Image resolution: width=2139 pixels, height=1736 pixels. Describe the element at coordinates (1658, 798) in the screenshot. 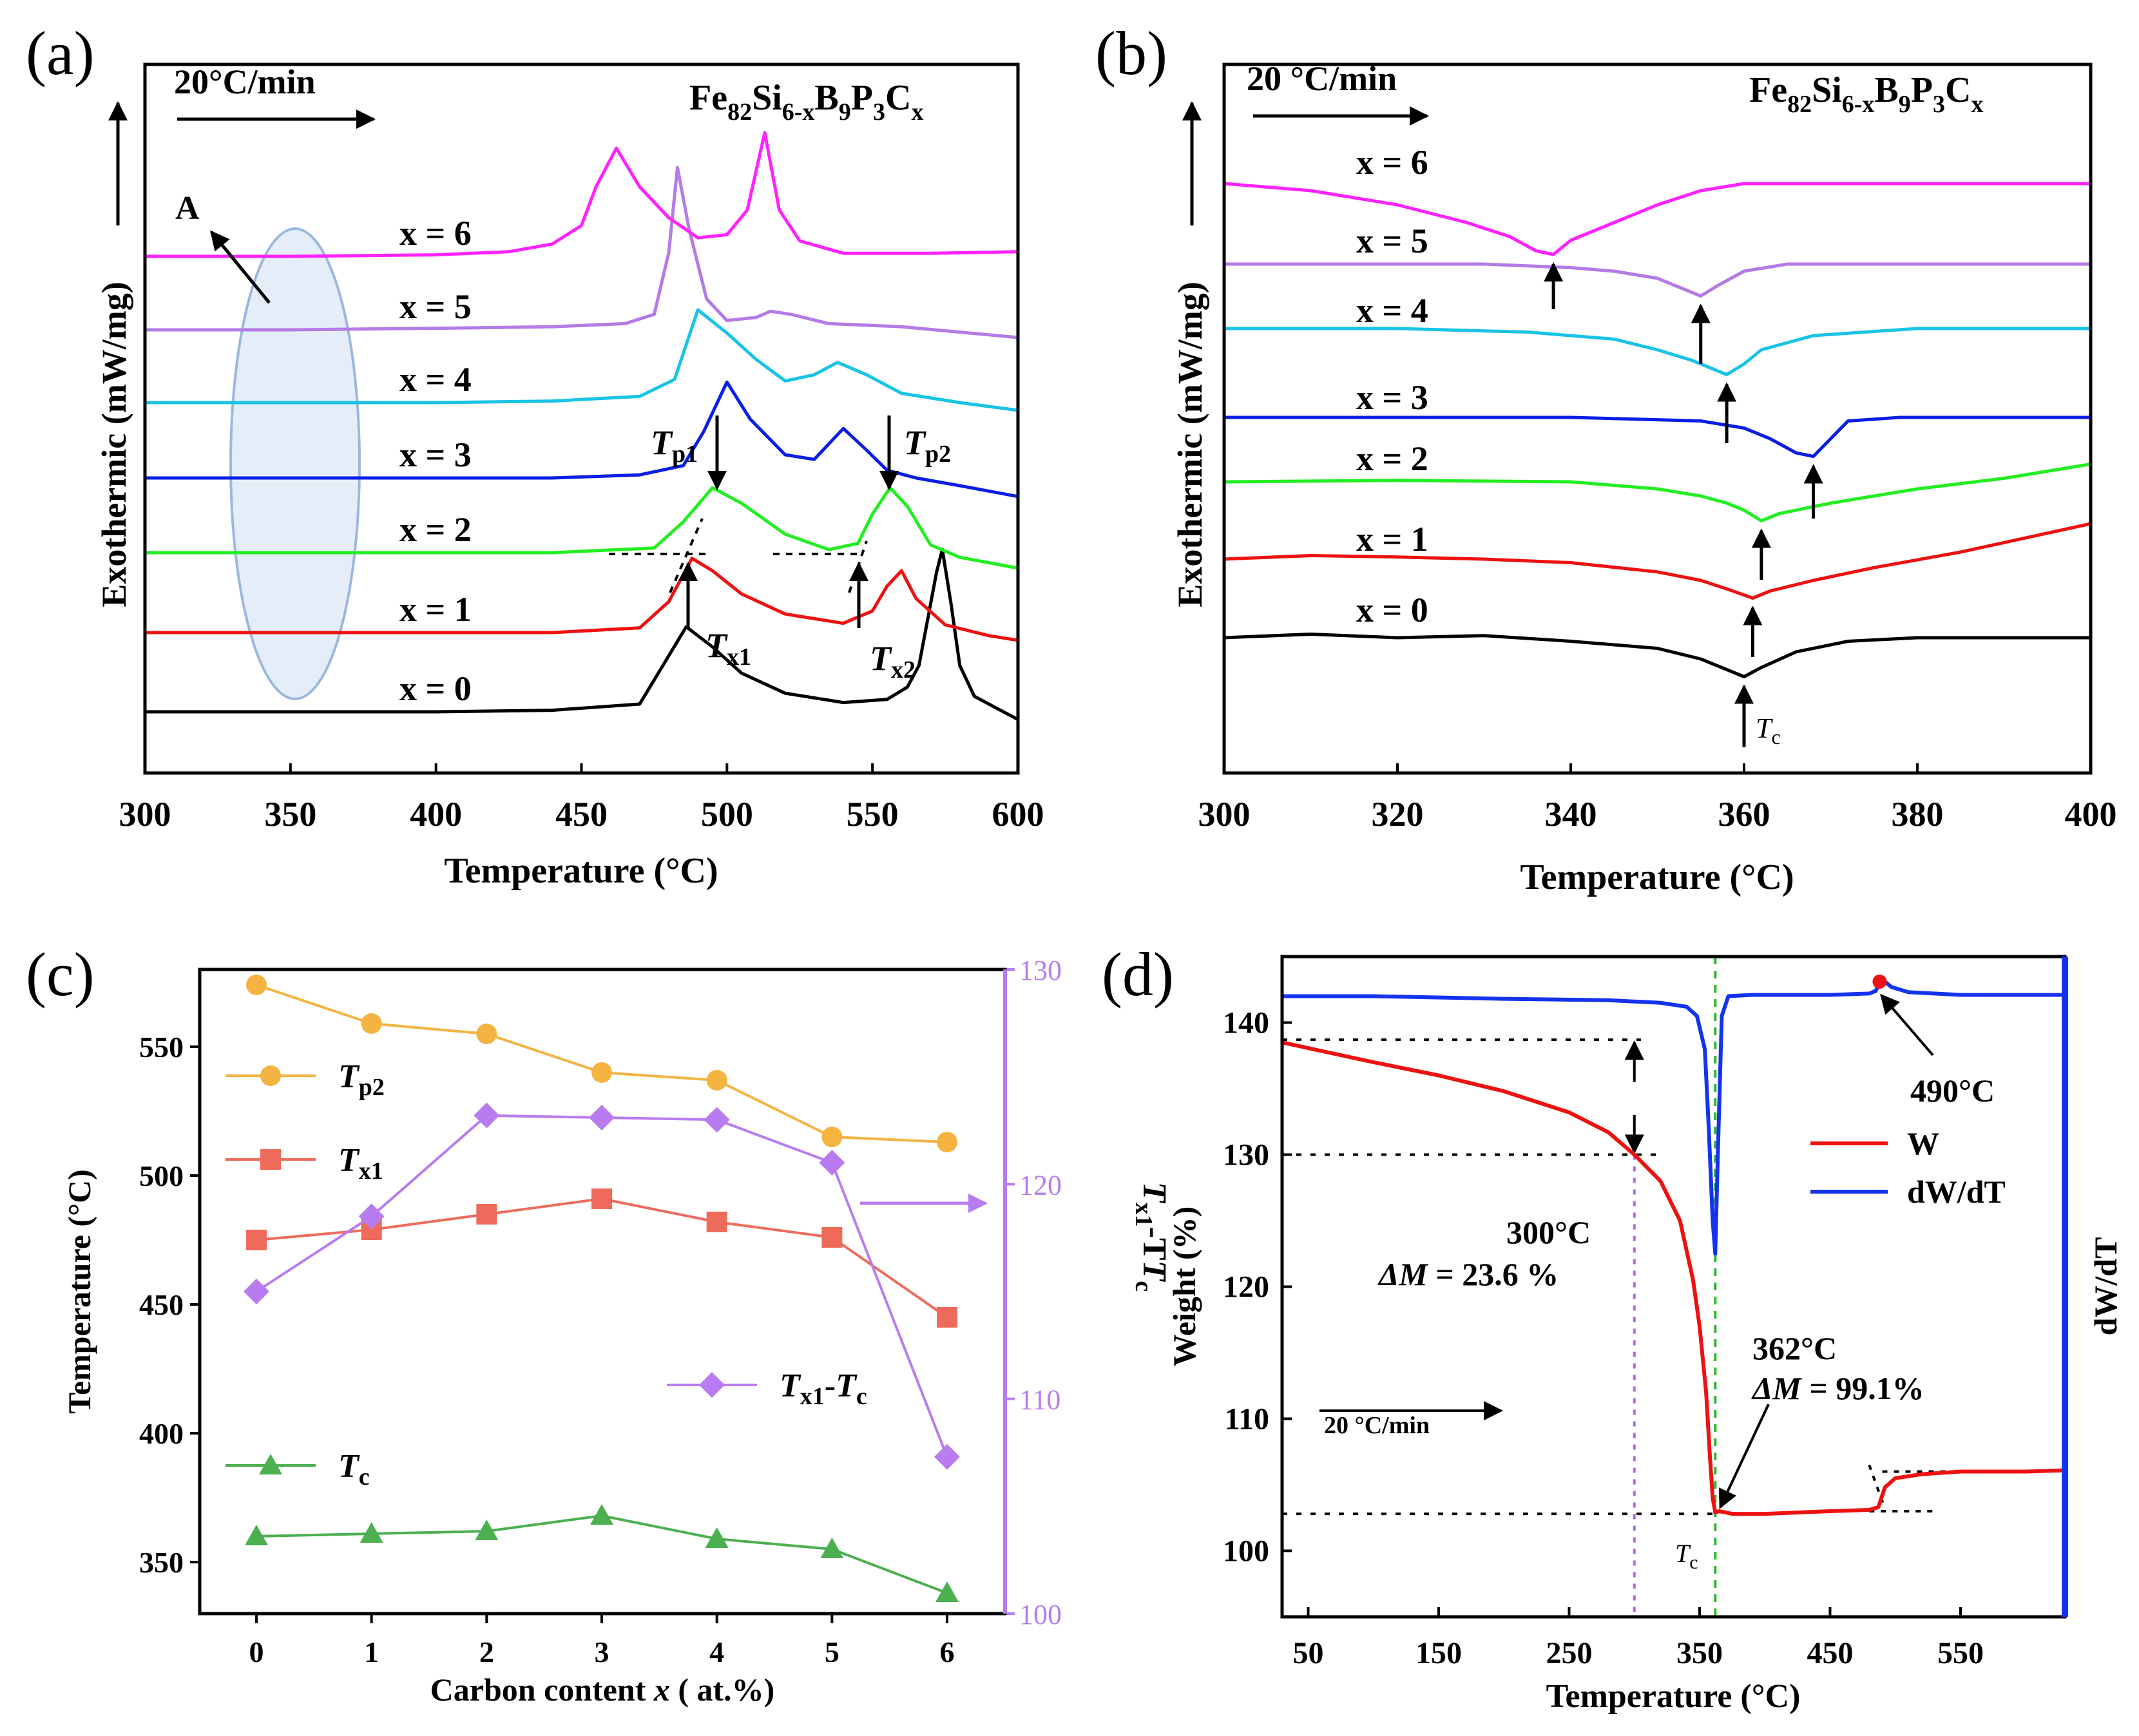

I see `panel-b-xticks: 300 320 340 360 380 400` at that location.